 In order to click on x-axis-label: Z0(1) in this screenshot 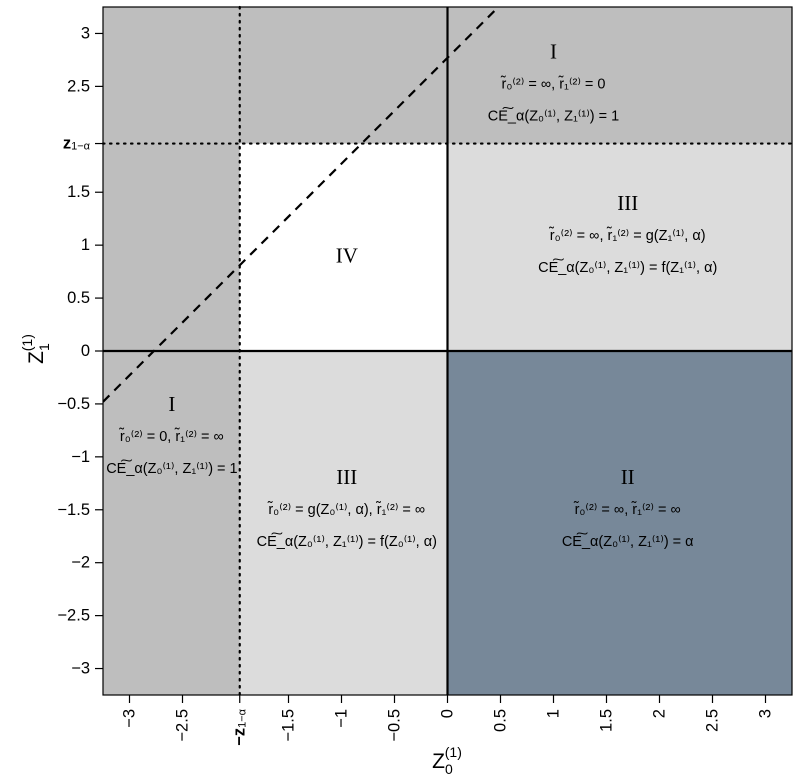, I will do `click(447, 760)`.